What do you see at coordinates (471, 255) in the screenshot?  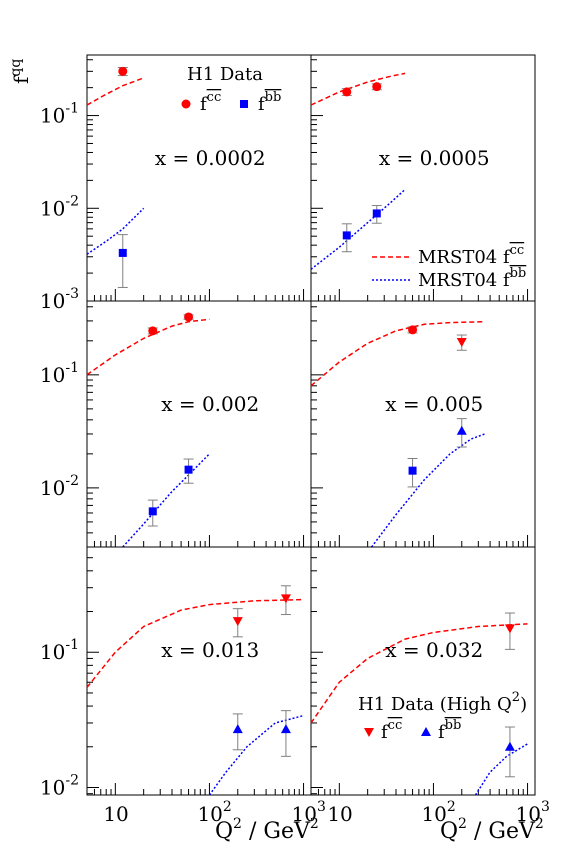 I see `legend-mrst-cc-label: MRST04 fcc` at bounding box center [471, 255].